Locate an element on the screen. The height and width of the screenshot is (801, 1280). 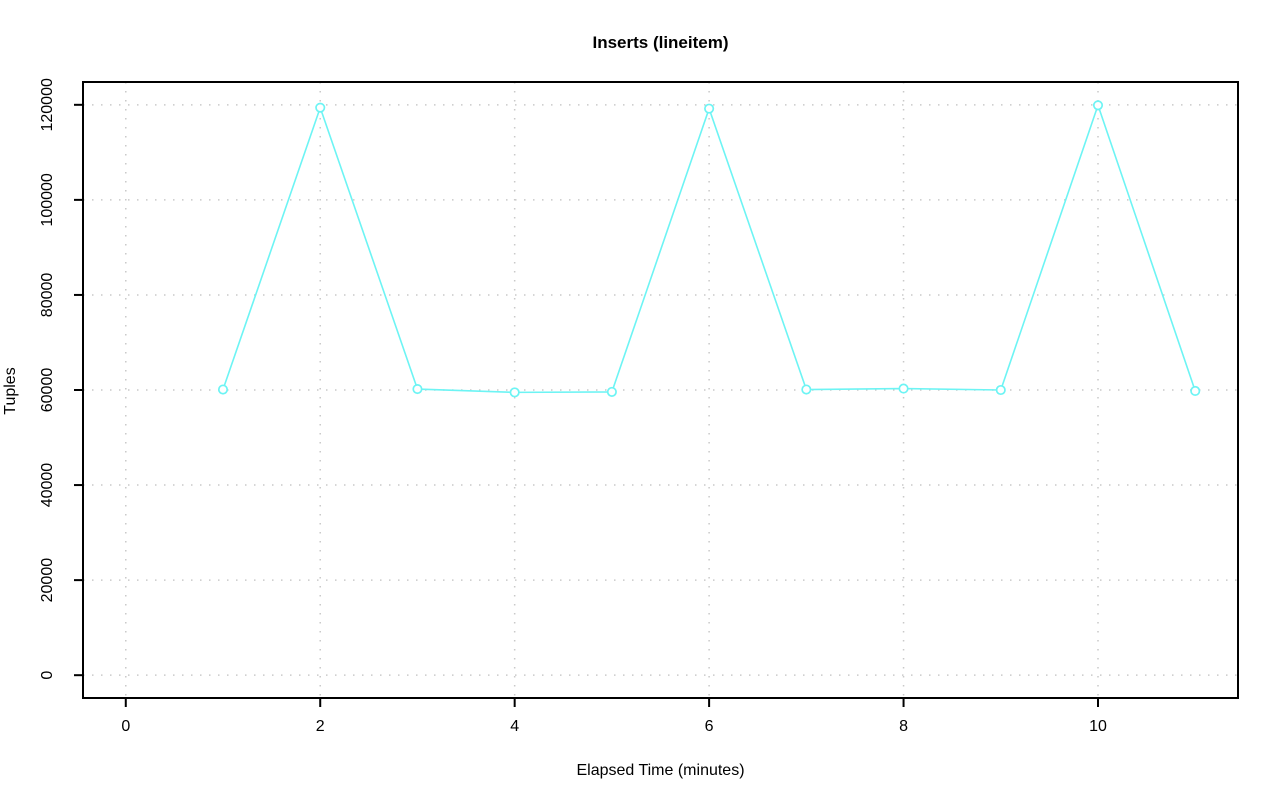
x-tick-label: 8 is located at coordinates (903, 726).